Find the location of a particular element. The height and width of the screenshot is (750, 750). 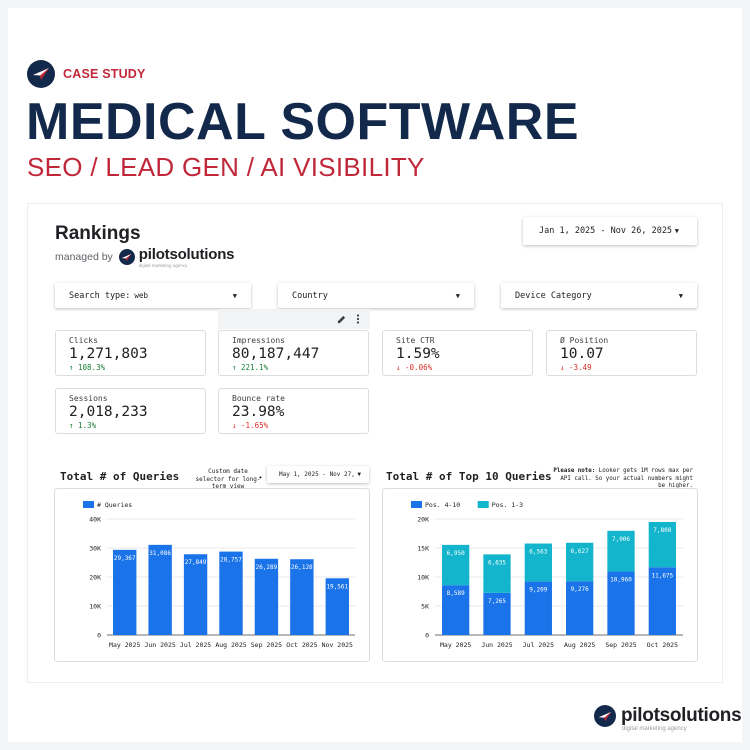

case-study-tag: CASE STUDY is located at coordinates (86, 74).